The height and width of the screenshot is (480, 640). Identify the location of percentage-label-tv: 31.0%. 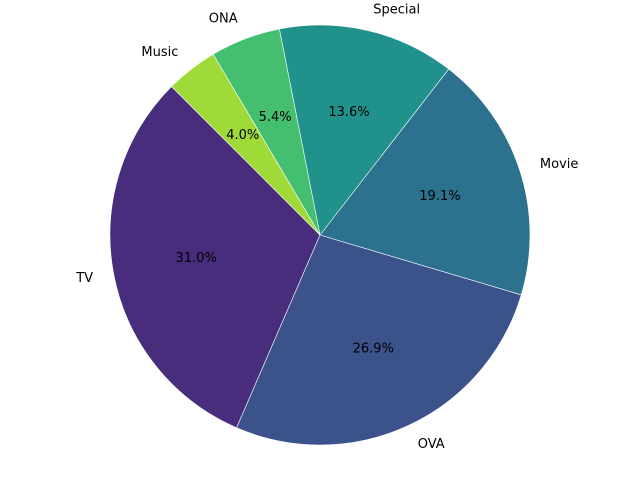
(196, 258).